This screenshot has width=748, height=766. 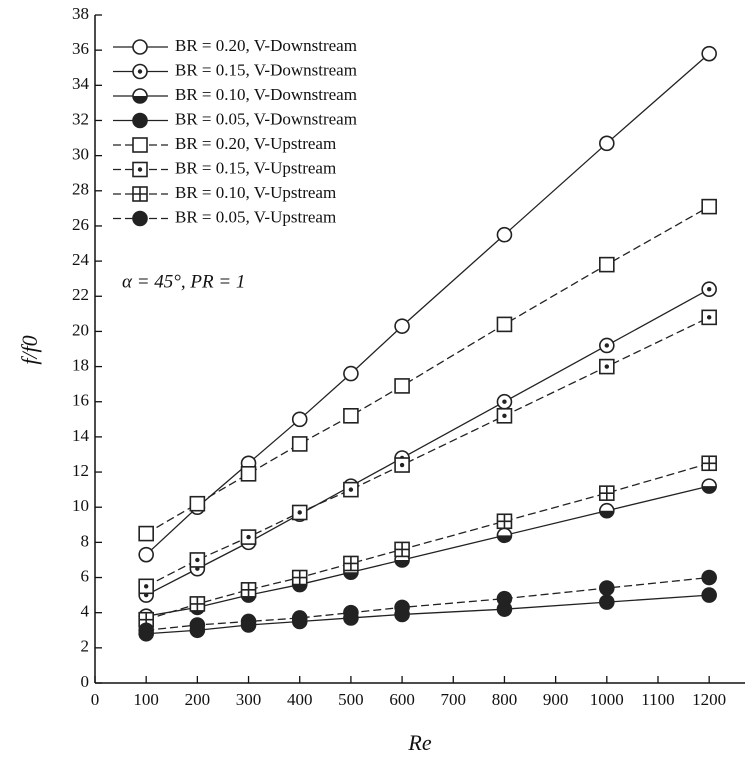 What do you see at coordinates (266, 118) in the screenshot?
I see `legend-label: BR = 0.05, V-Downstream` at bounding box center [266, 118].